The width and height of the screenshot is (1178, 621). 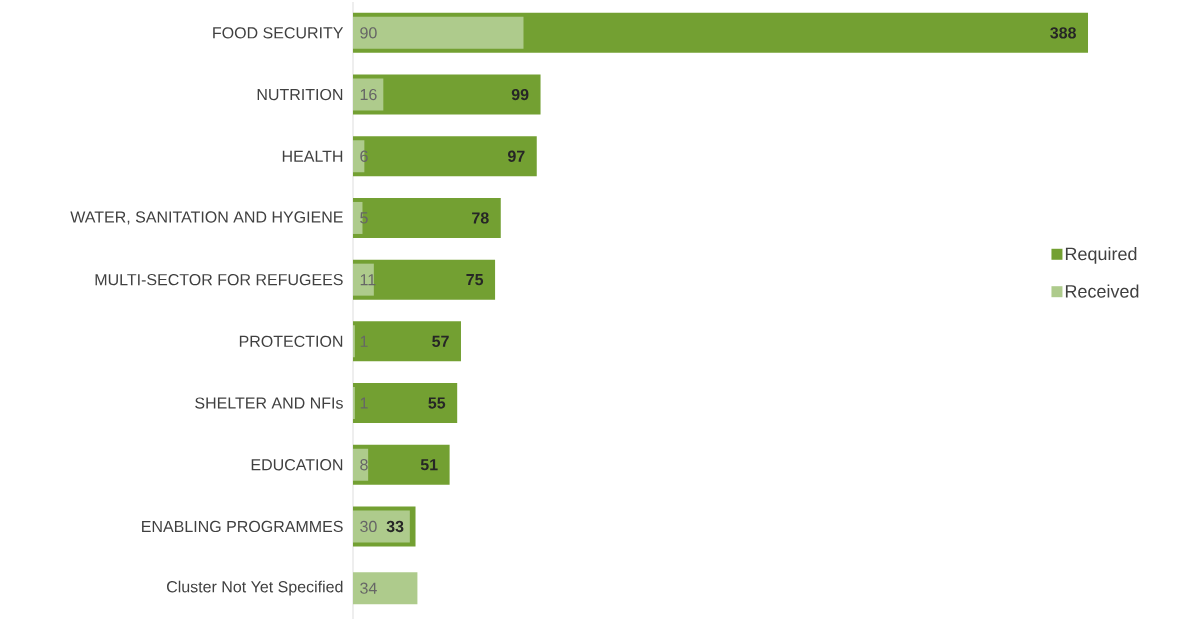 What do you see at coordinates (364, 465) in the screenshot?
I see `data-label: 8` at bounding box center [364, 465].